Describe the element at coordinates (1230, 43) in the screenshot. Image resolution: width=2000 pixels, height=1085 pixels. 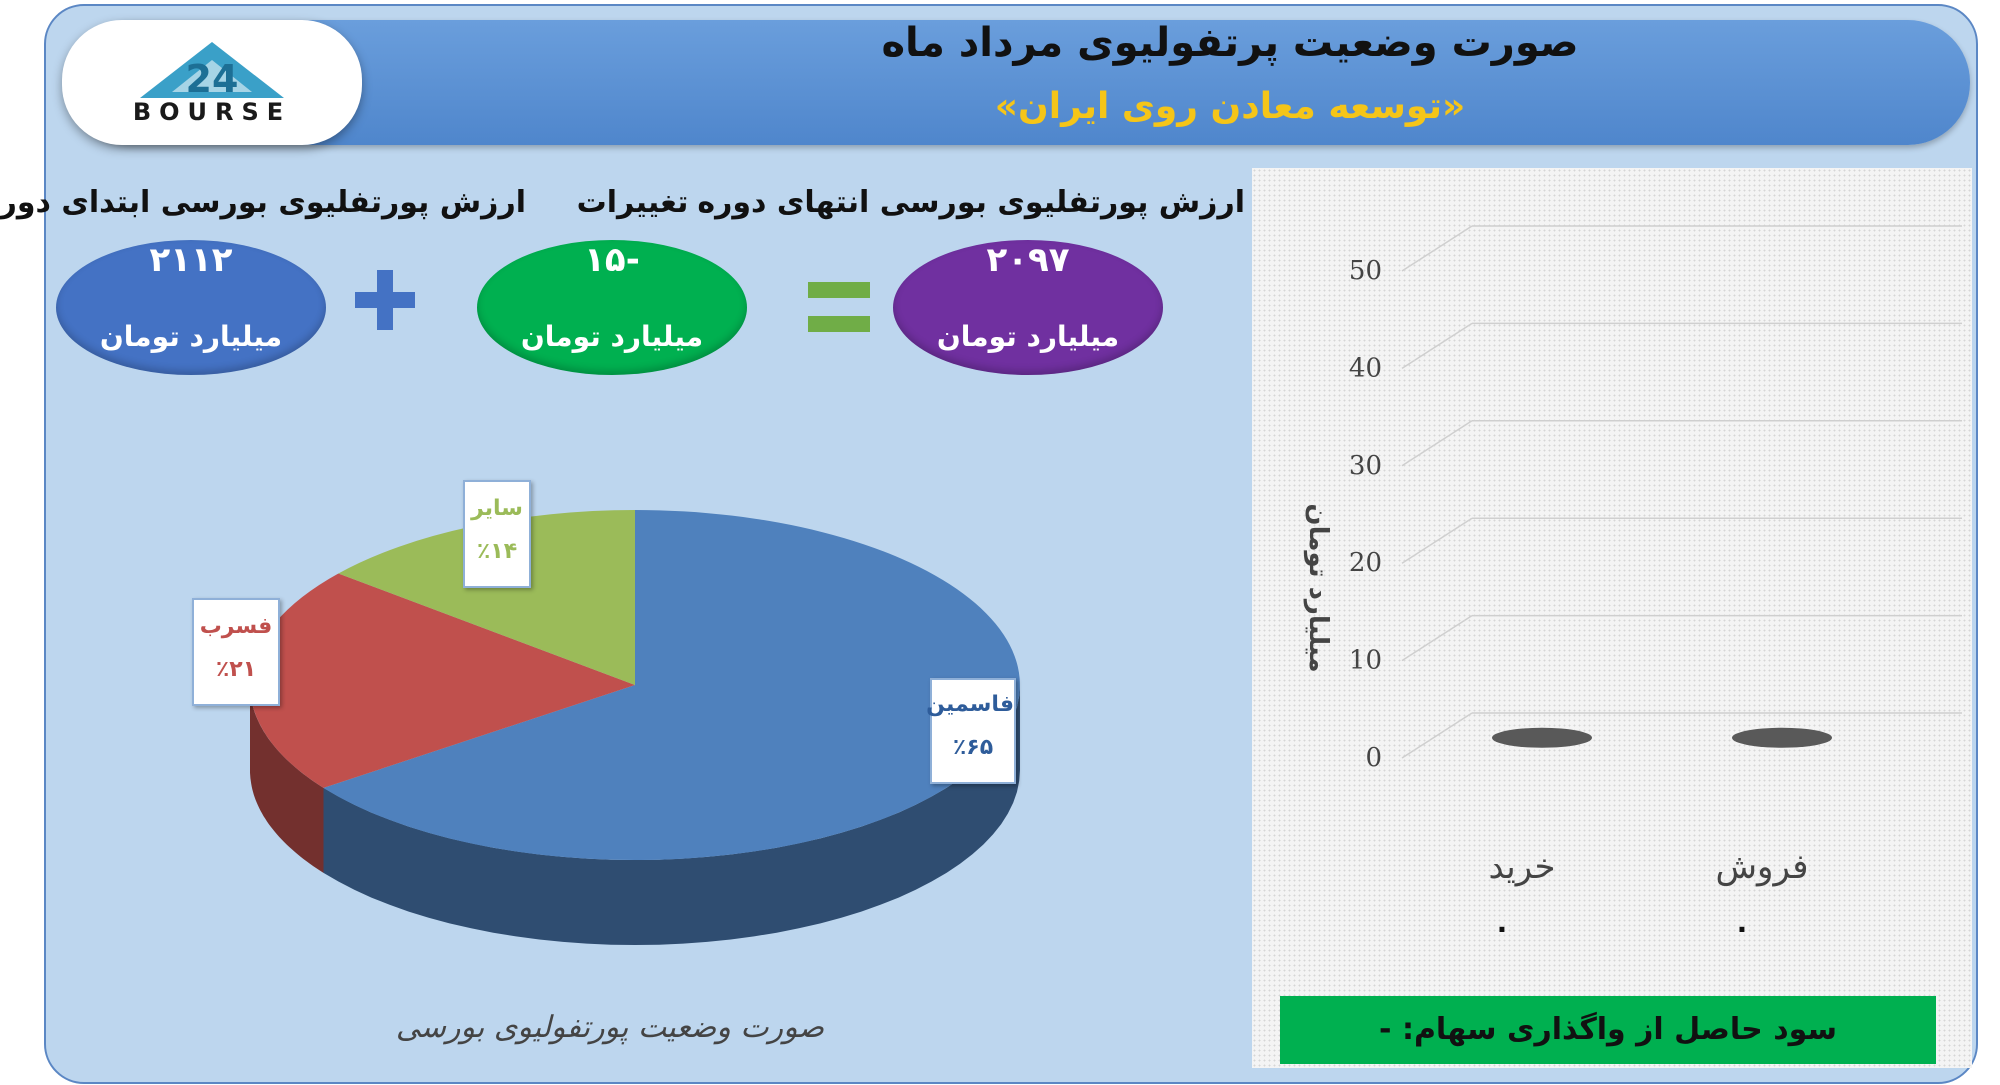
I see `page-title: صورت وضعیت پرتفولیوی مرداد ماه` at that location.